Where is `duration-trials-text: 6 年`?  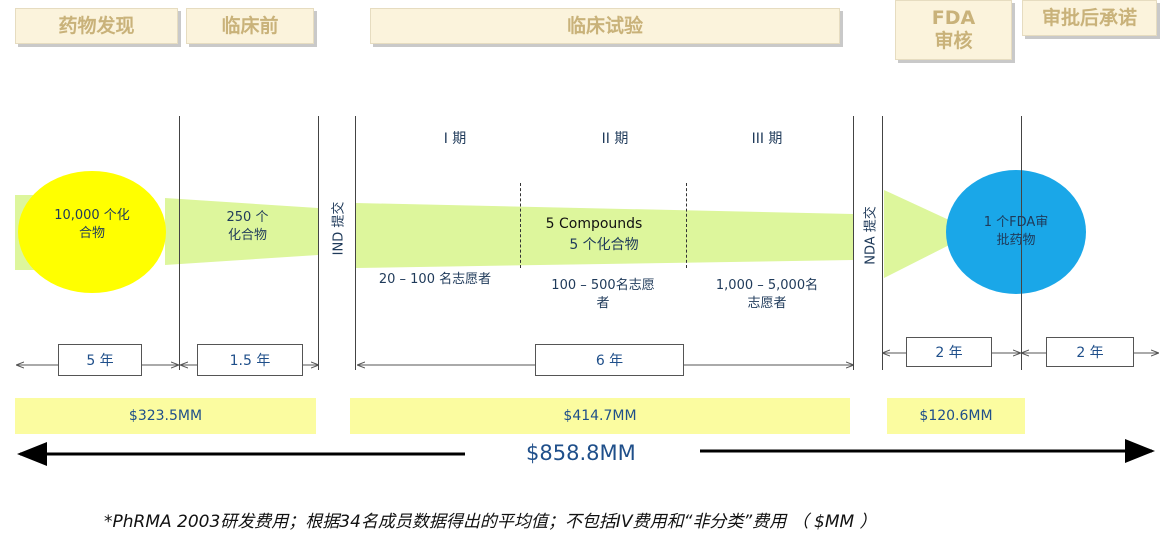
duration-trials-text: 6 年 is located at coordinates (609, 361).